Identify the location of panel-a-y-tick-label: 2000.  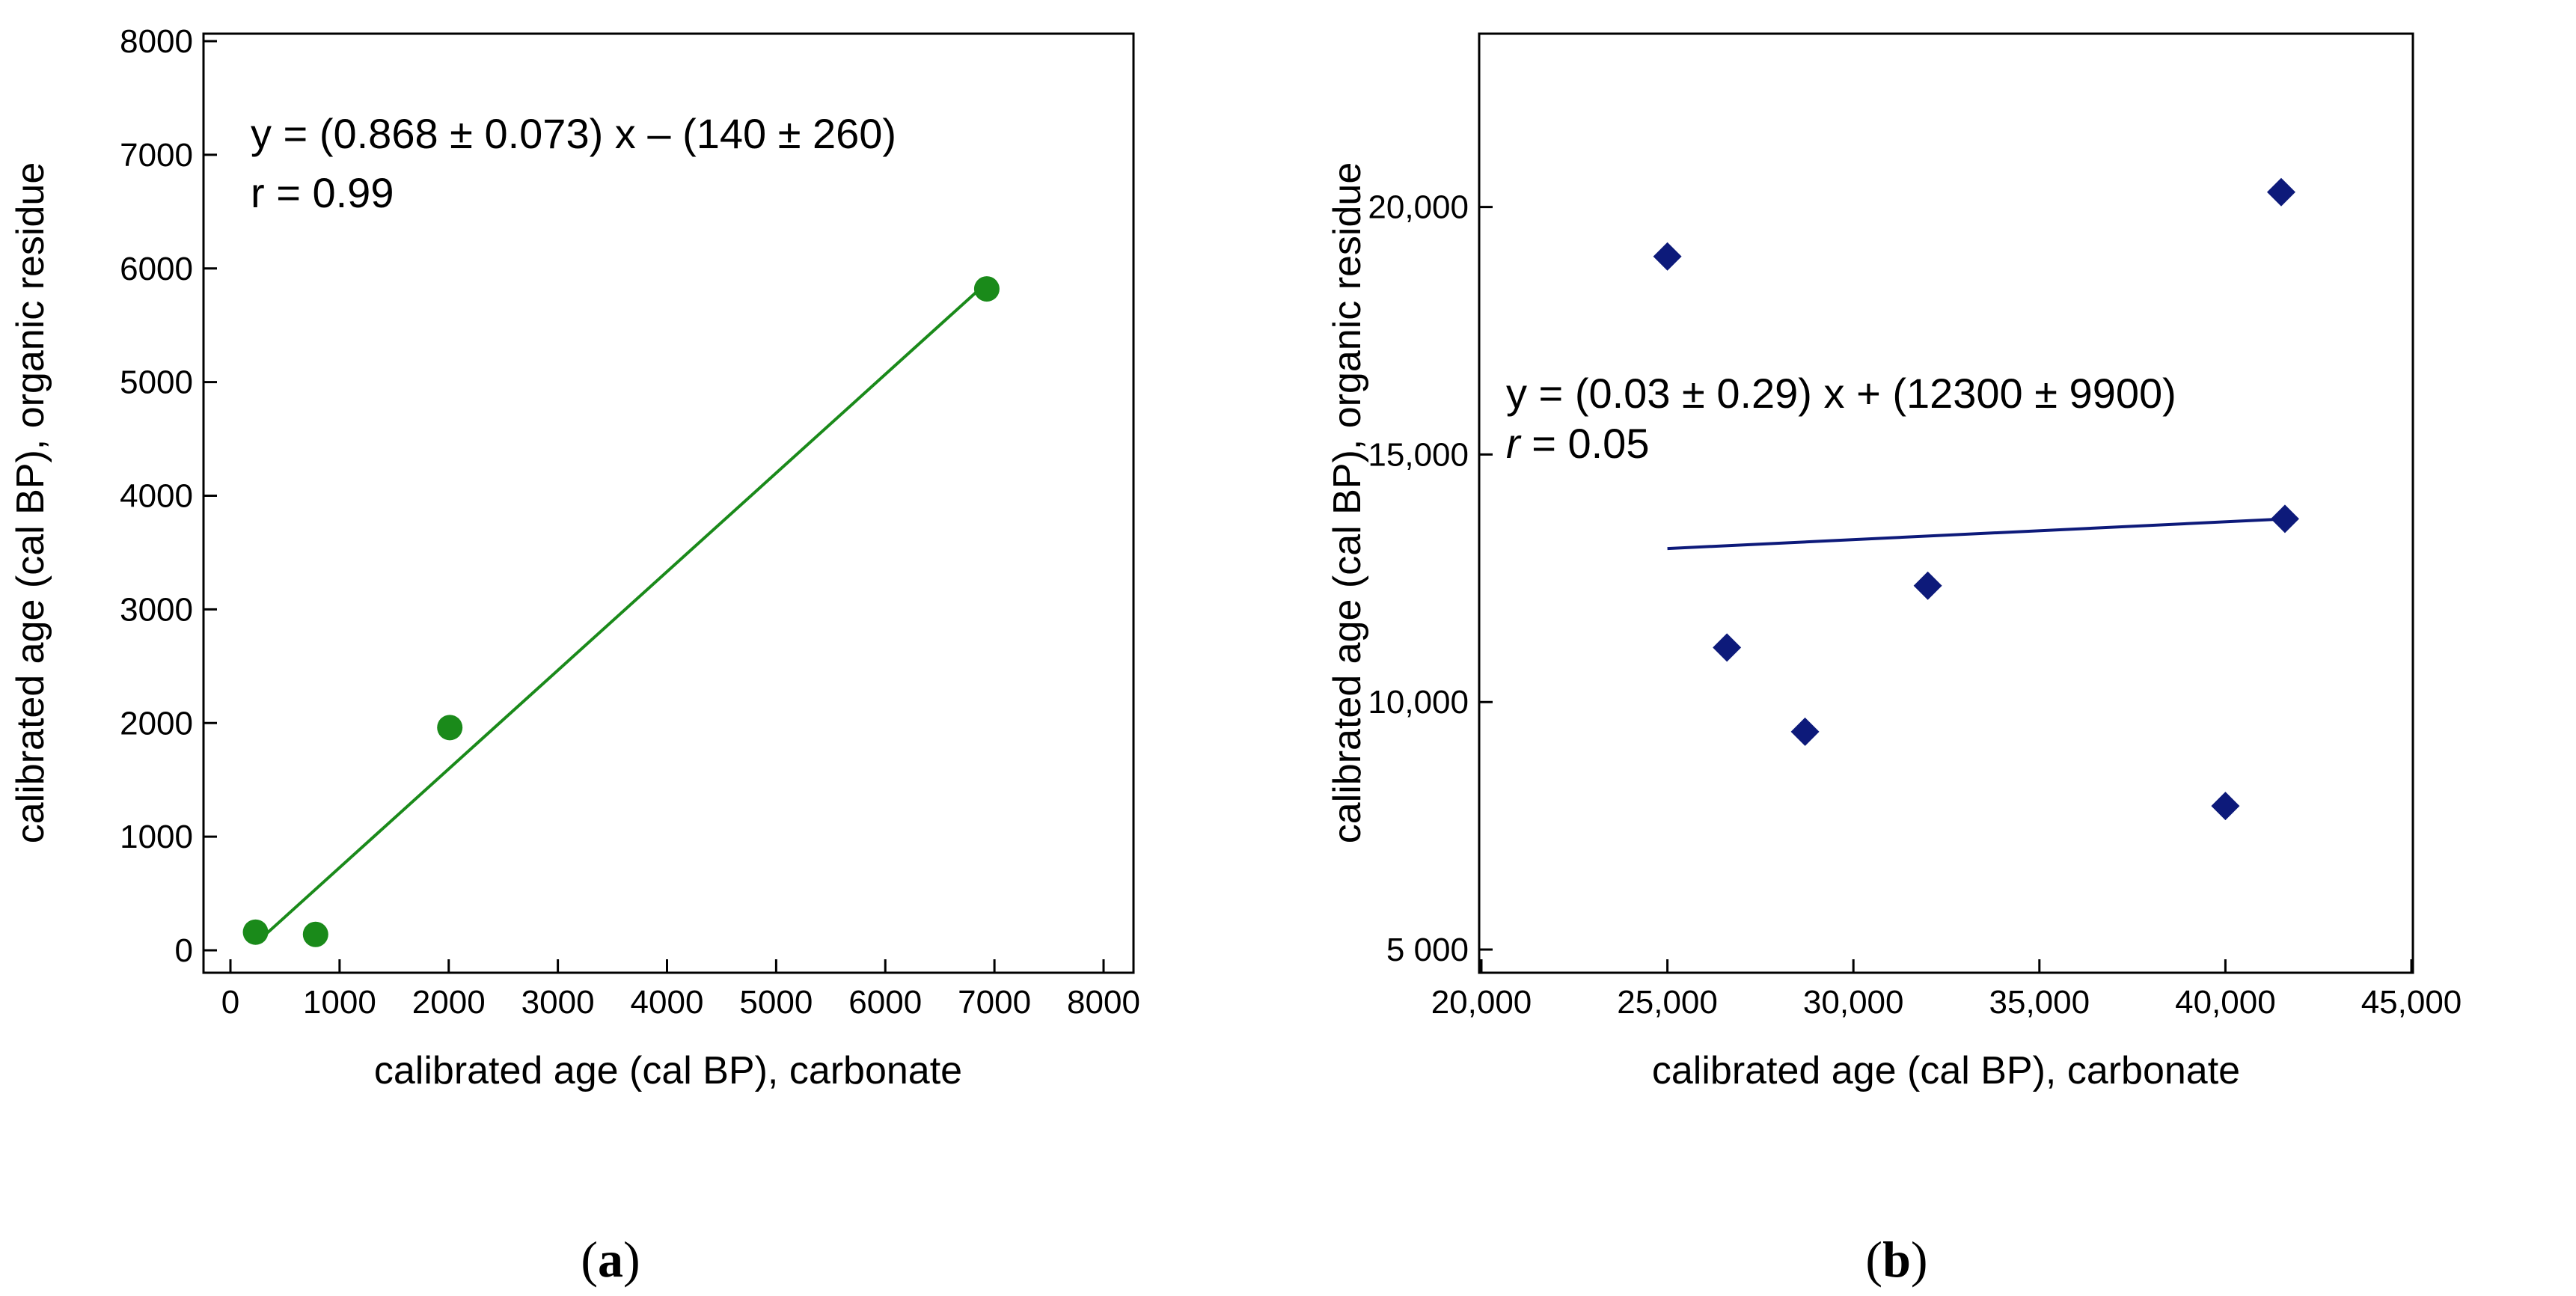
(156, 723).